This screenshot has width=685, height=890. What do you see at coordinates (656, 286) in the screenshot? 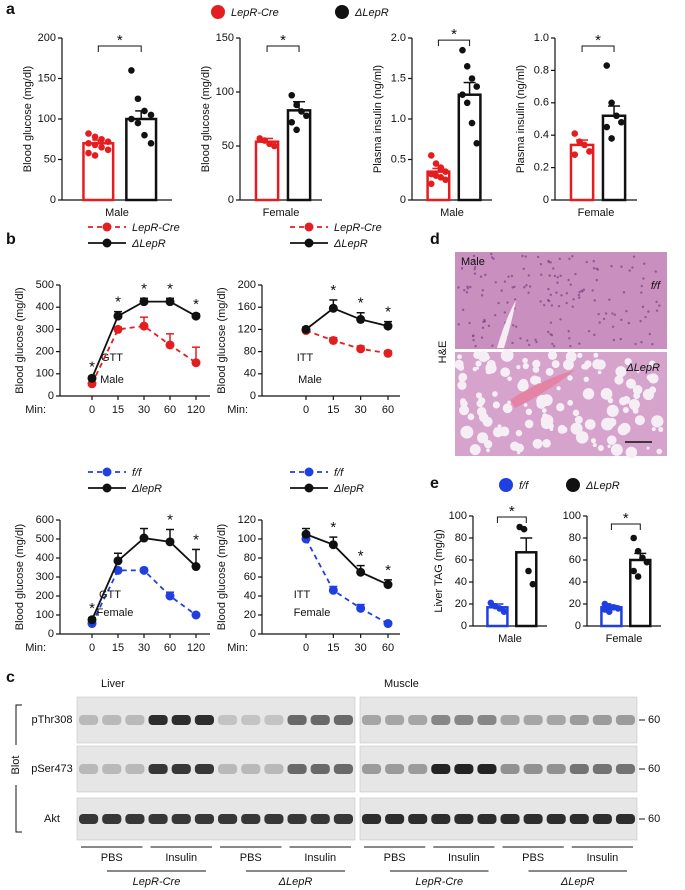
I see `histology-label: f/f` at bounding box center [656, 286].